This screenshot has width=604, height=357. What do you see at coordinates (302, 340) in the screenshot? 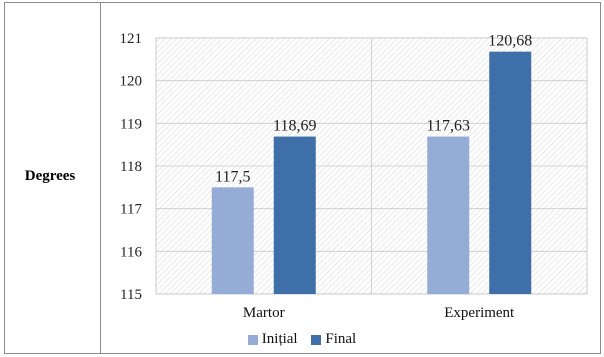
I see `legend: Inițial Final` at bounding box center [302, 340].